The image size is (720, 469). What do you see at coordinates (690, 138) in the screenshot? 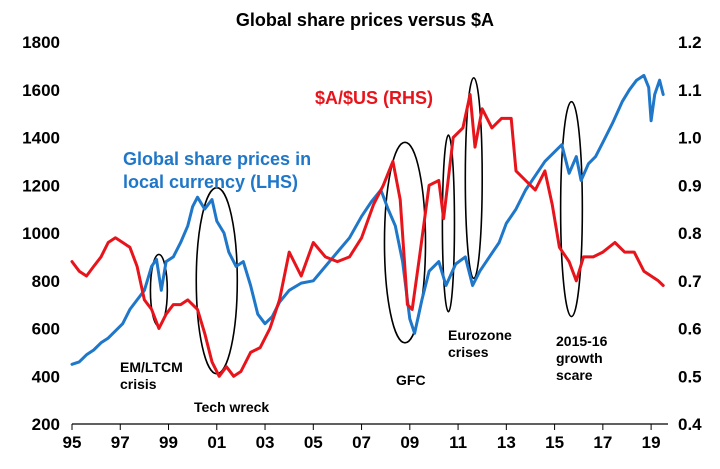
I see `y-right-tick-label: 1.0` at bounding box center [690, 138].